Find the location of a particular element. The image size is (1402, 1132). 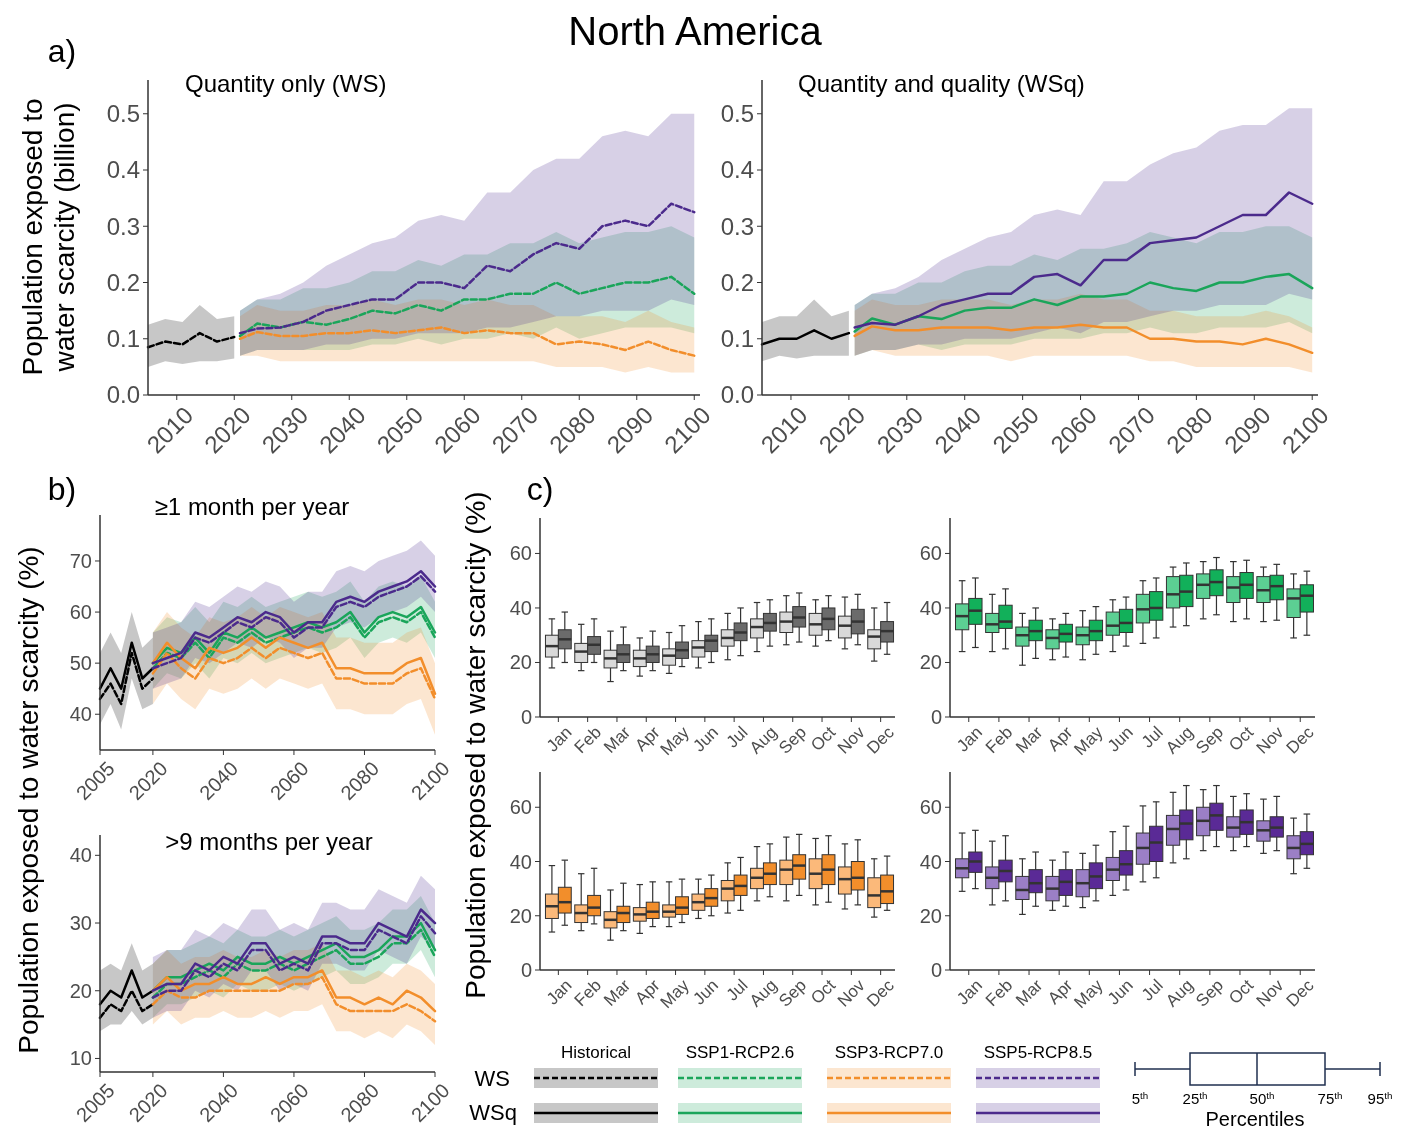

text: 5$^{th}$ is located at coordinates (1140, 1098).